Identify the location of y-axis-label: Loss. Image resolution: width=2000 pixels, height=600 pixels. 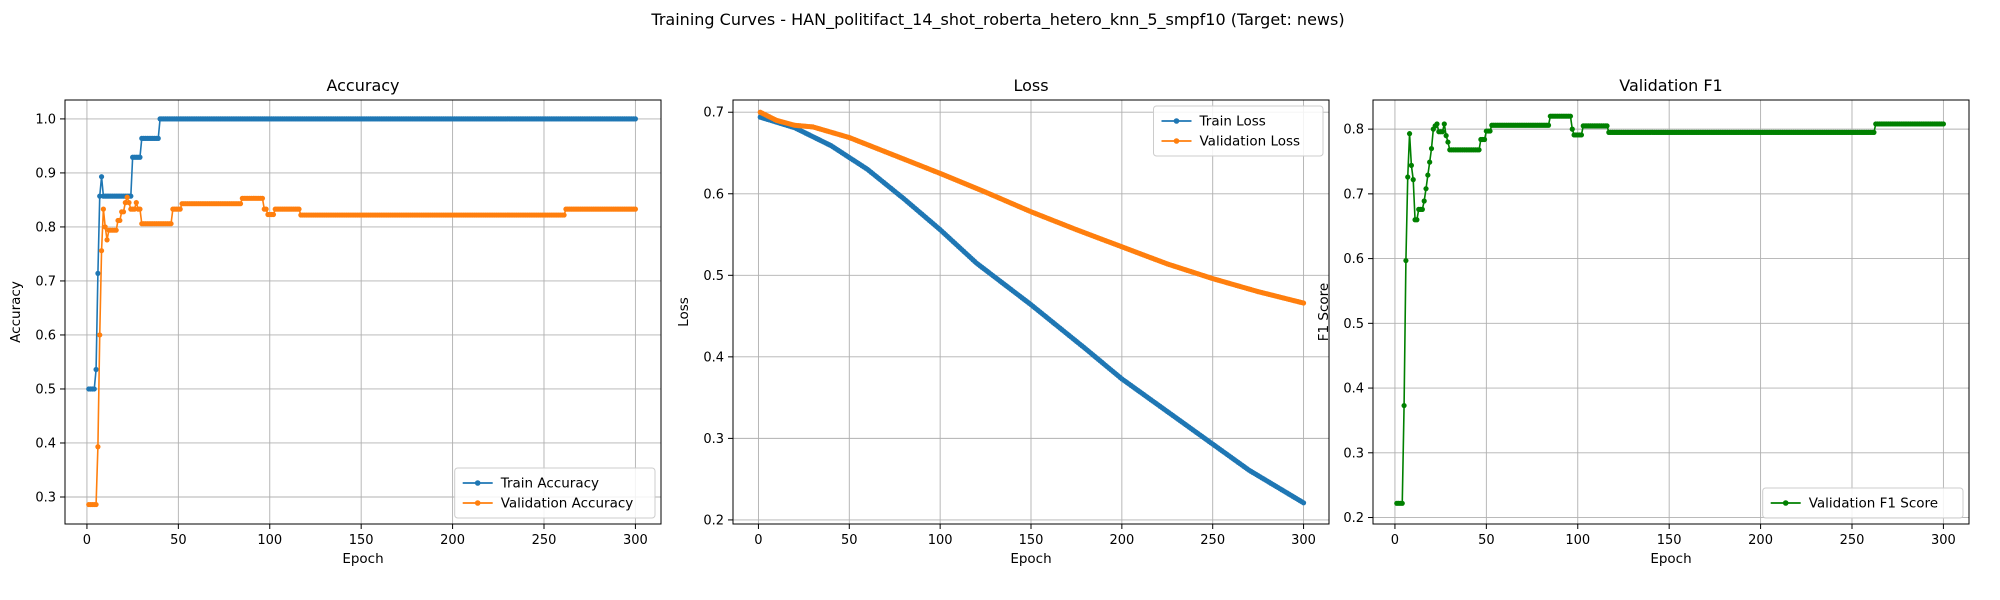
(684, 312).